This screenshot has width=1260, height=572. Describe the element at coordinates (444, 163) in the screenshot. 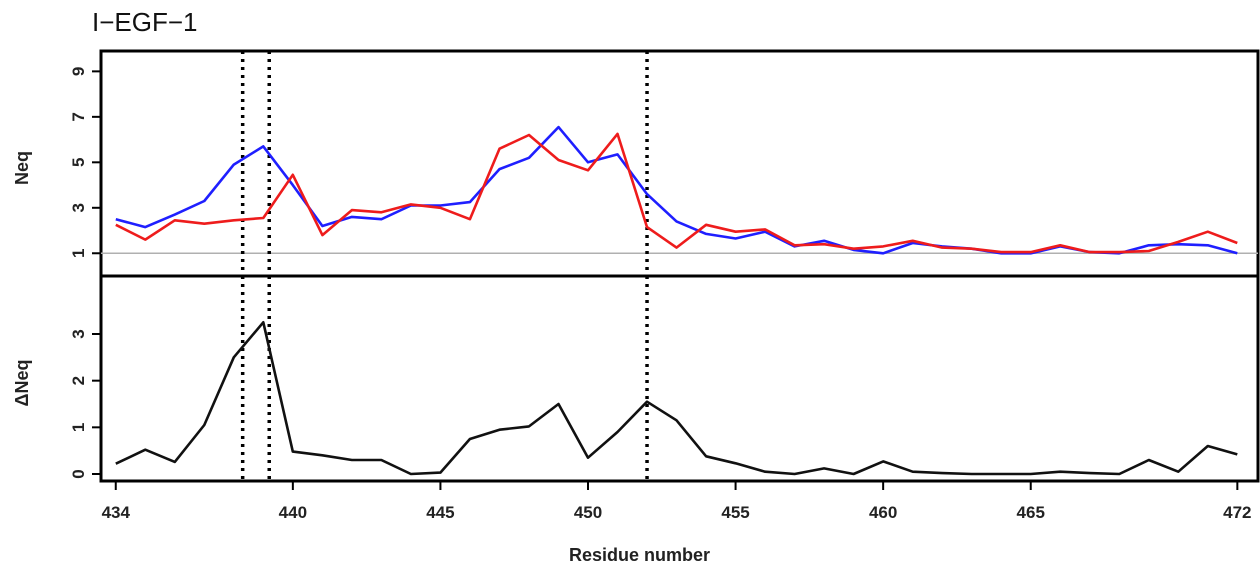

I see `neq-vertical-markers` at that location.